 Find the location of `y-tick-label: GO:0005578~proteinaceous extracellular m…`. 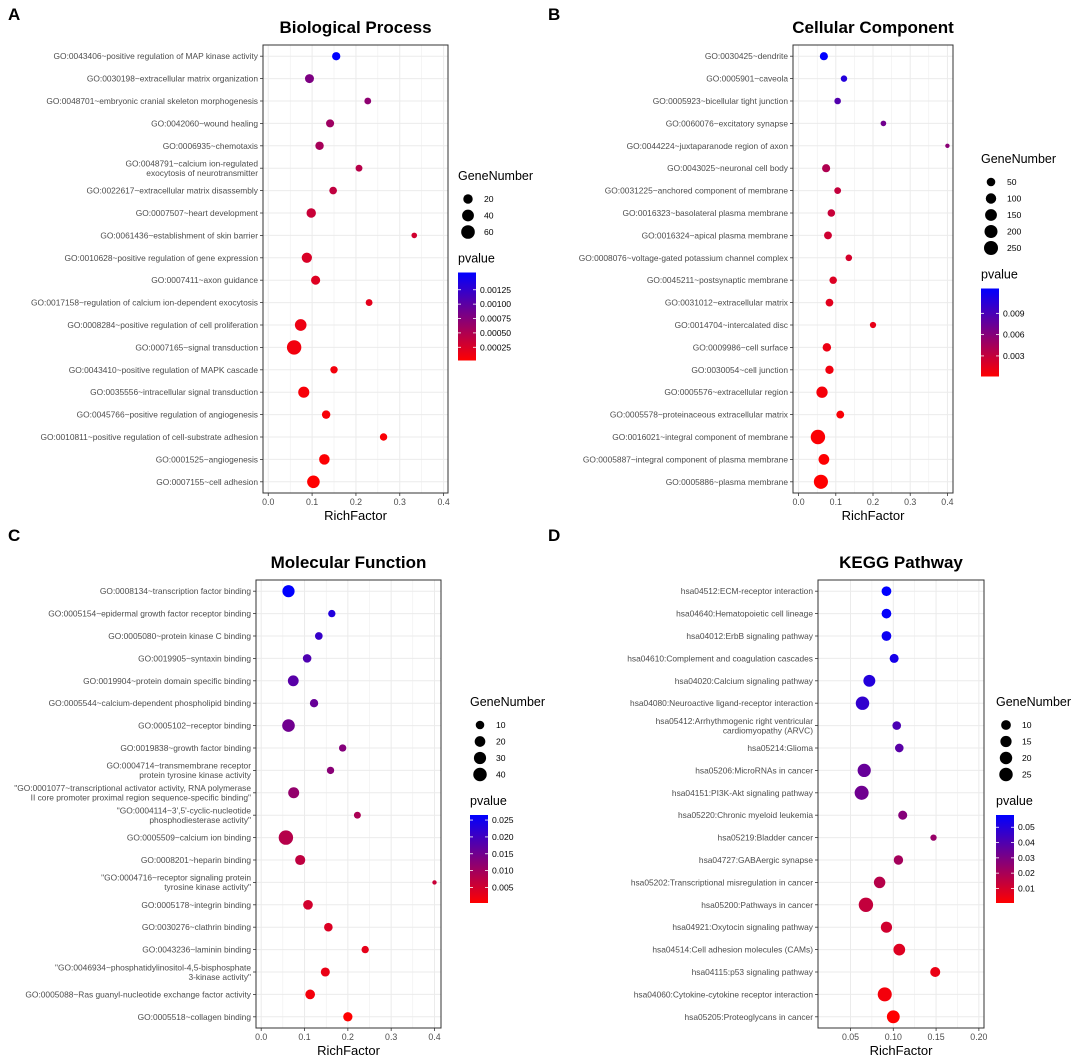

y-tick-label: GO:0005578~proteinaceous extracellular m… is located at coordinates (699, 415).